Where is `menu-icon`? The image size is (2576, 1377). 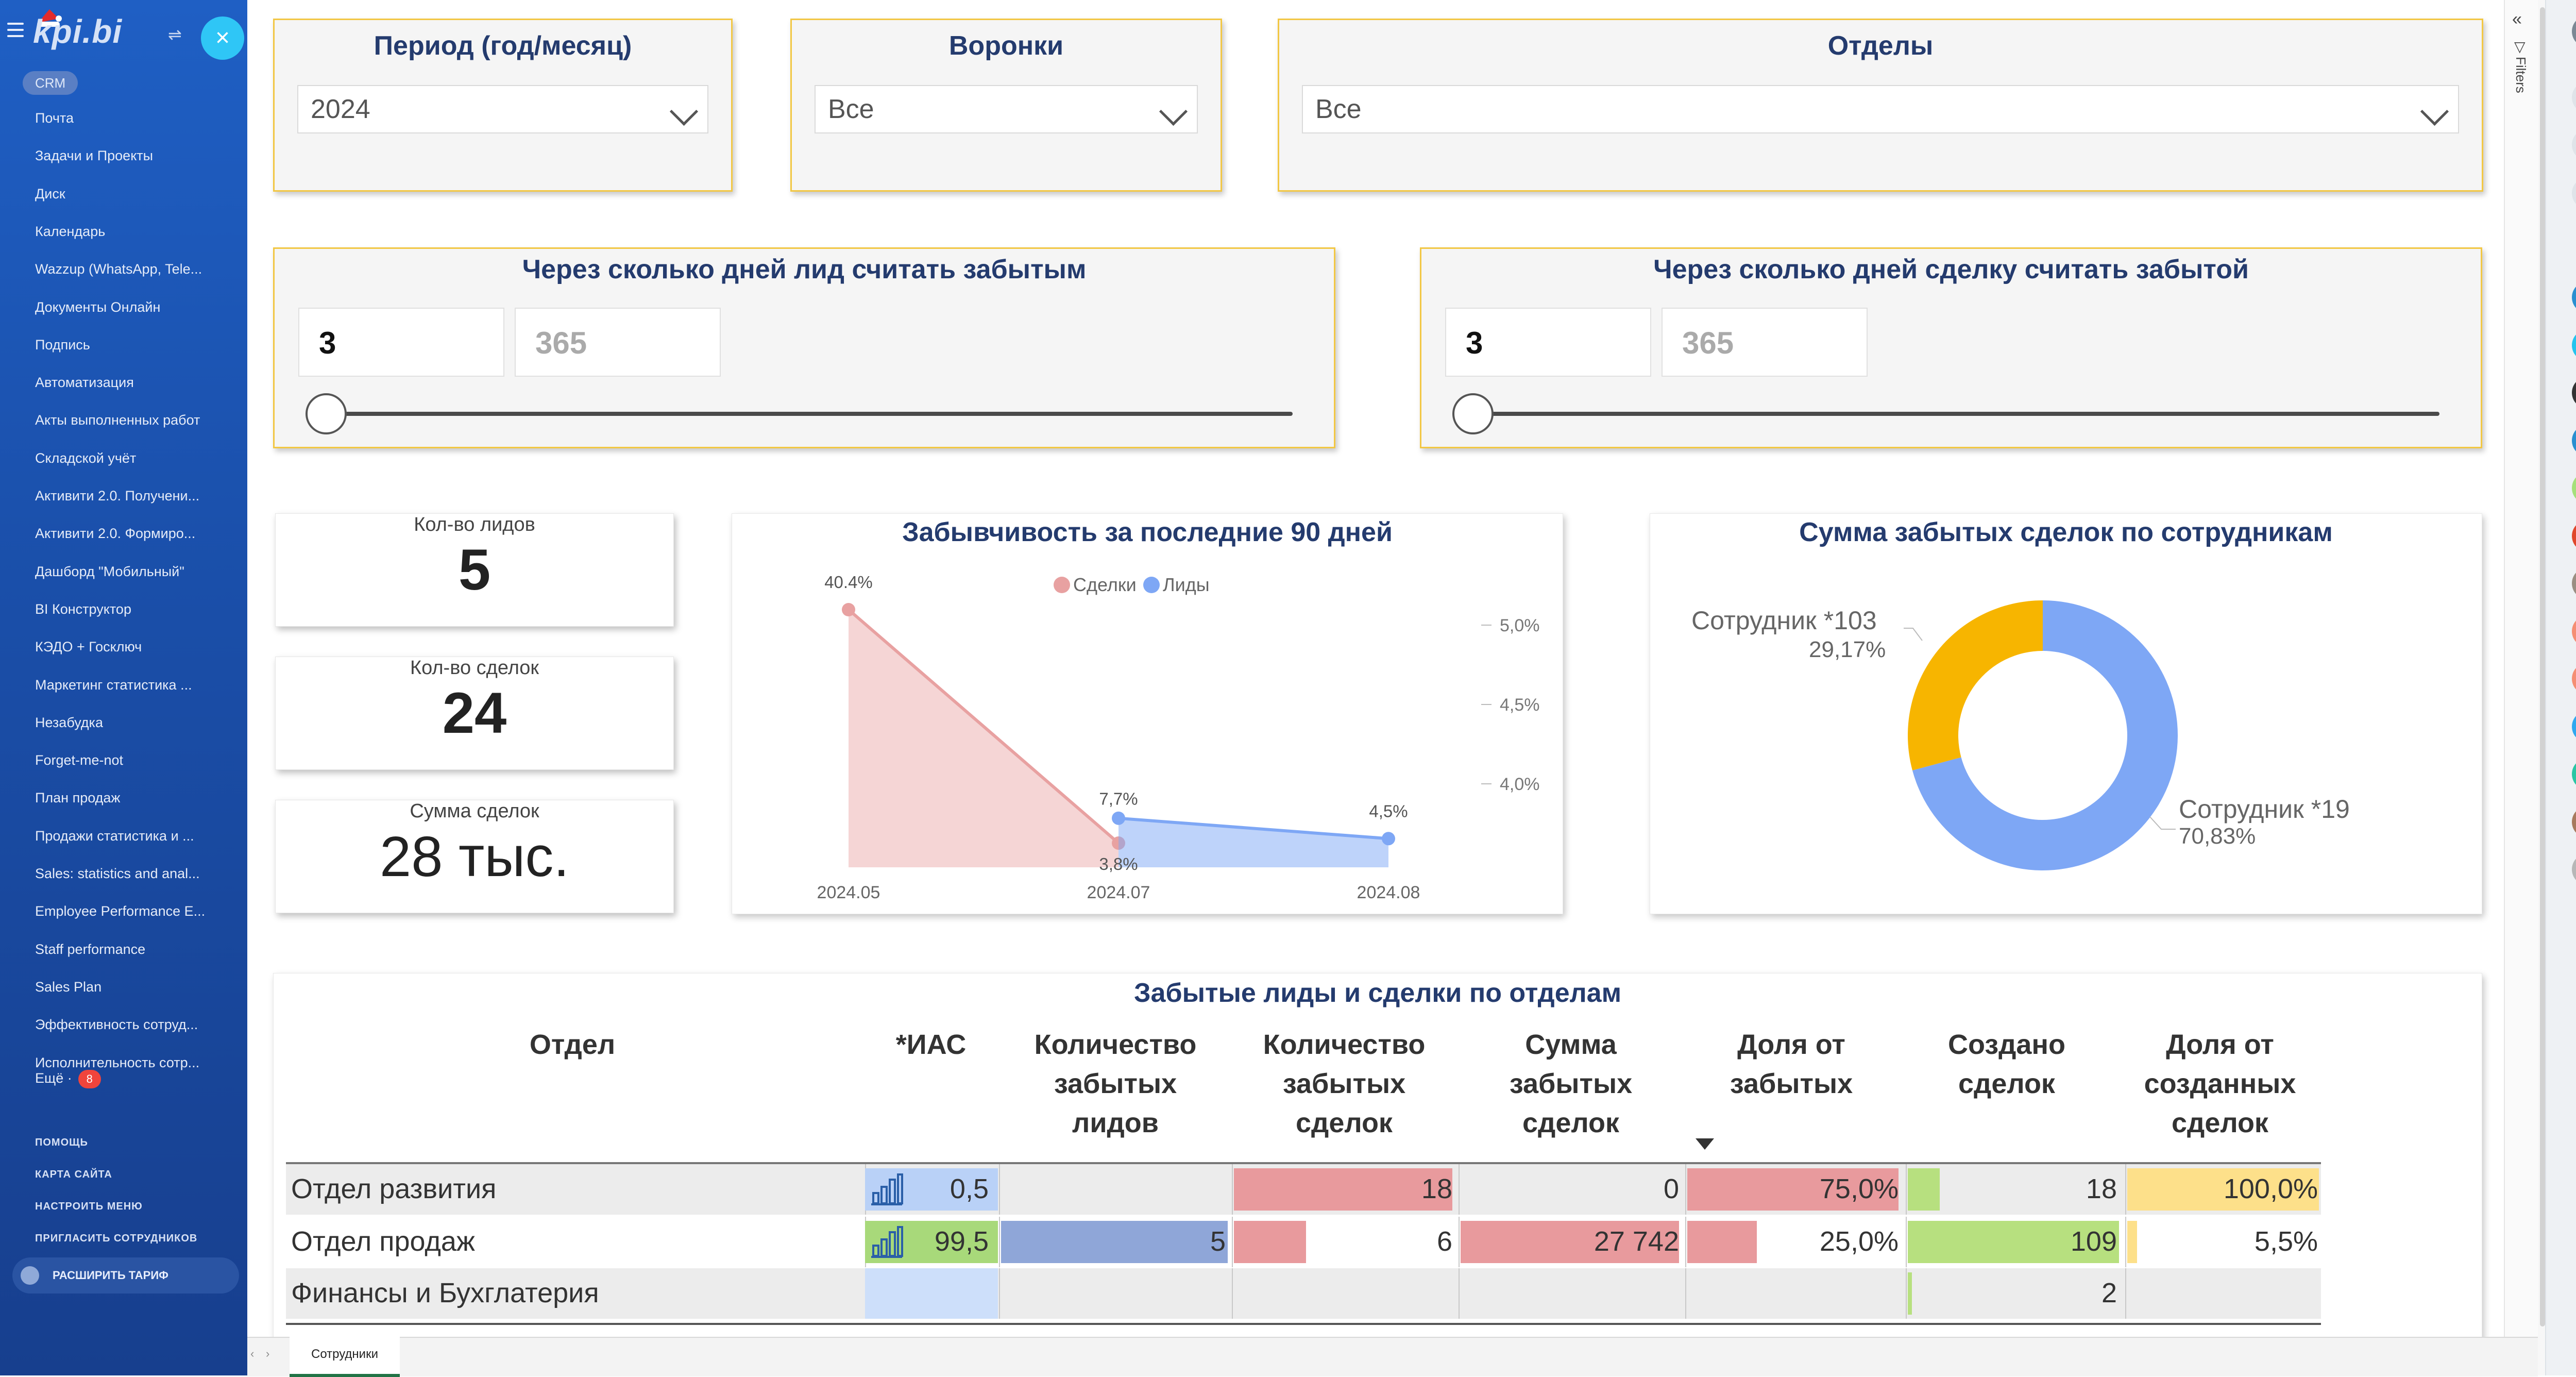
menu-icon is located at coordinates (16, 30).